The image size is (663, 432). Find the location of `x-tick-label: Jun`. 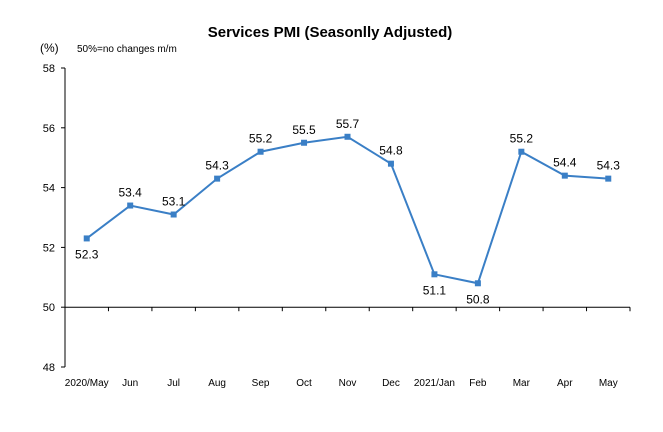

x-tick-label: Jun is located at coordinates (130, 383).